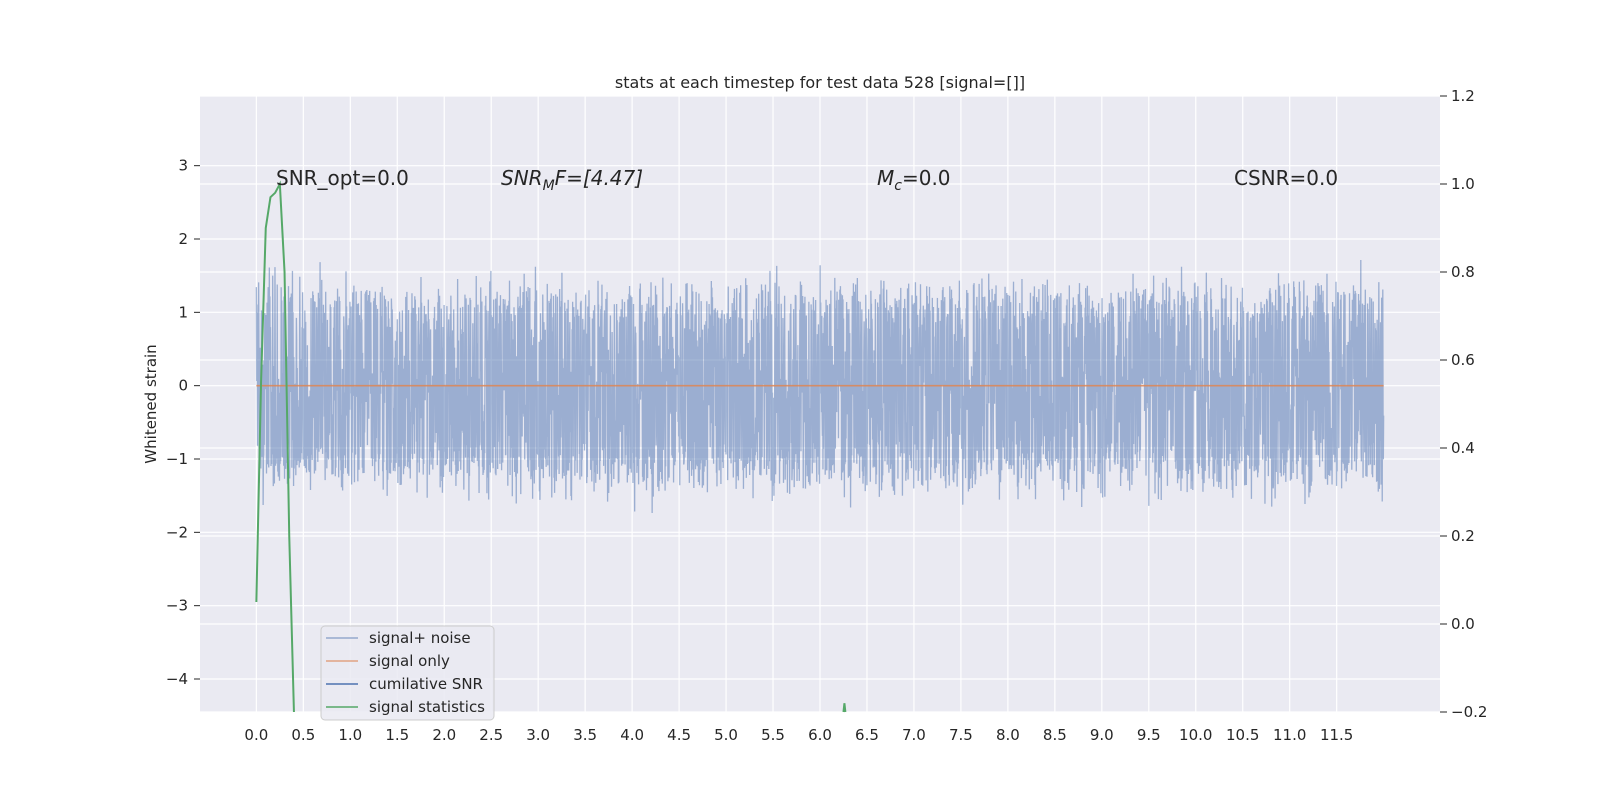 The image size is (1600, 800). Describe the element at coordinates (1102, 735) in the screenshot. I see `x-tick-label: 9.0` at that location.